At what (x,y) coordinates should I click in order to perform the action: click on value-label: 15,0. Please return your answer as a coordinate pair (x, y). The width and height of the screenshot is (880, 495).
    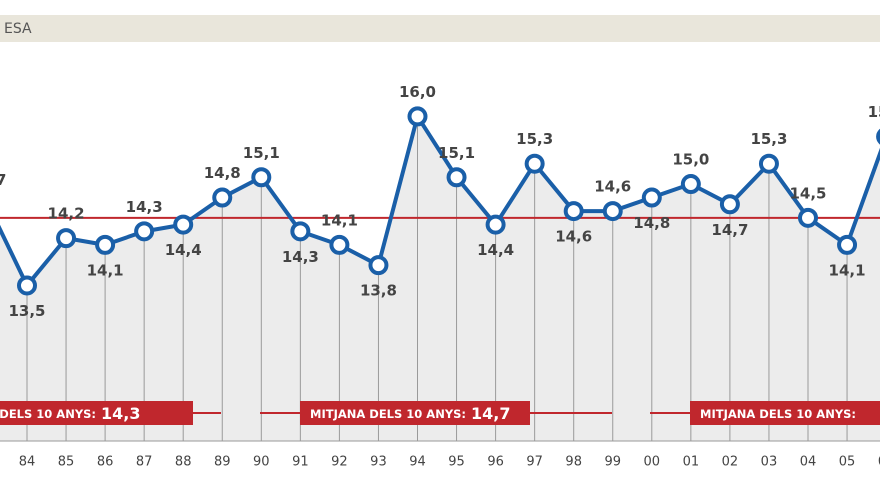
    Looking at the image, I should click on (690, 160).